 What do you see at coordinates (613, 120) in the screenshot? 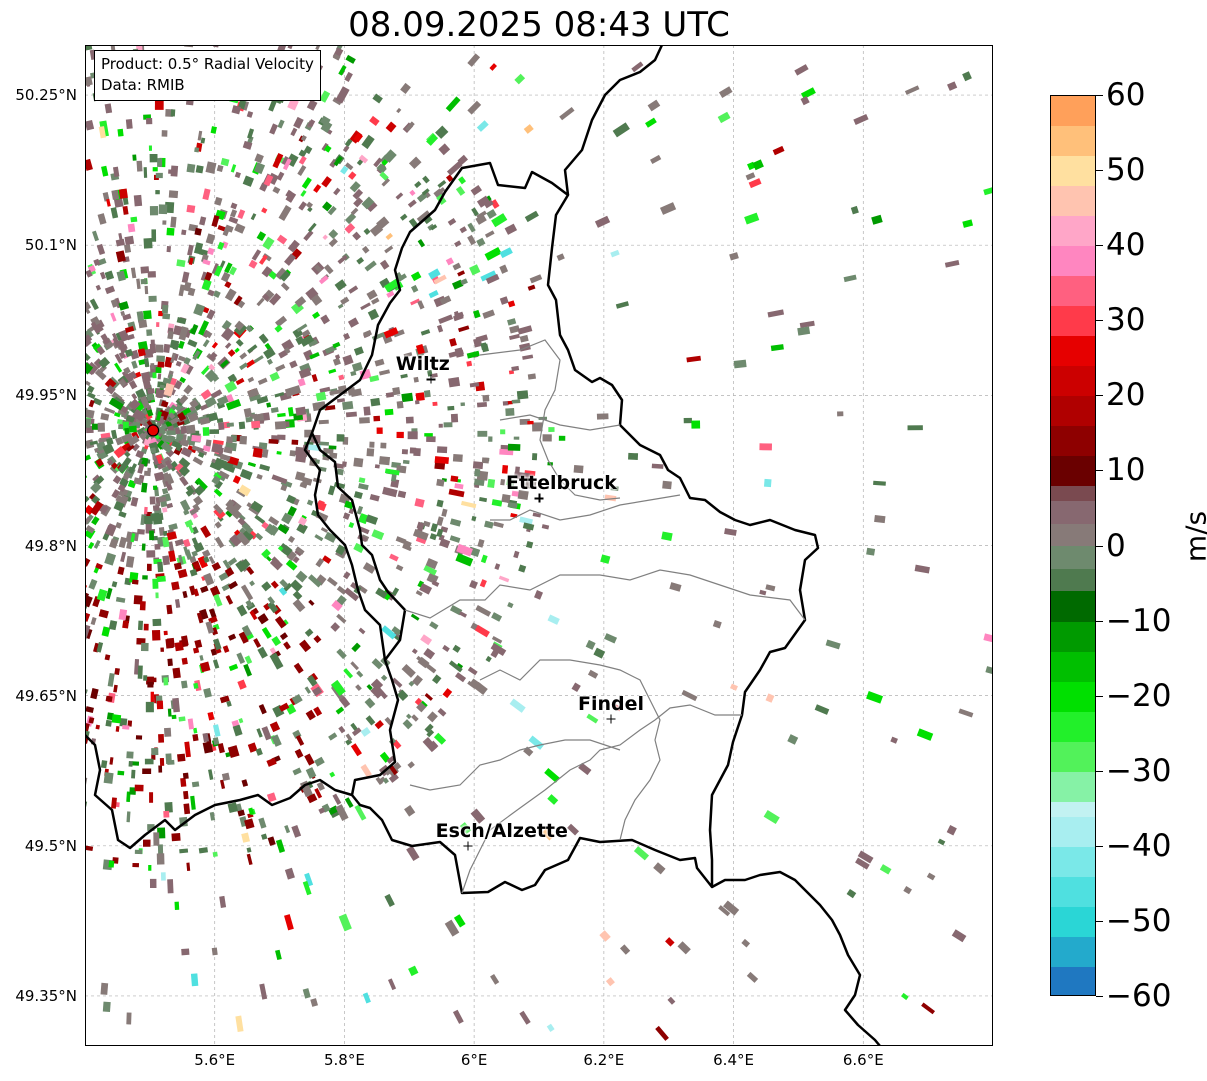
I see `northern-border` at bounding box center [613, 120].